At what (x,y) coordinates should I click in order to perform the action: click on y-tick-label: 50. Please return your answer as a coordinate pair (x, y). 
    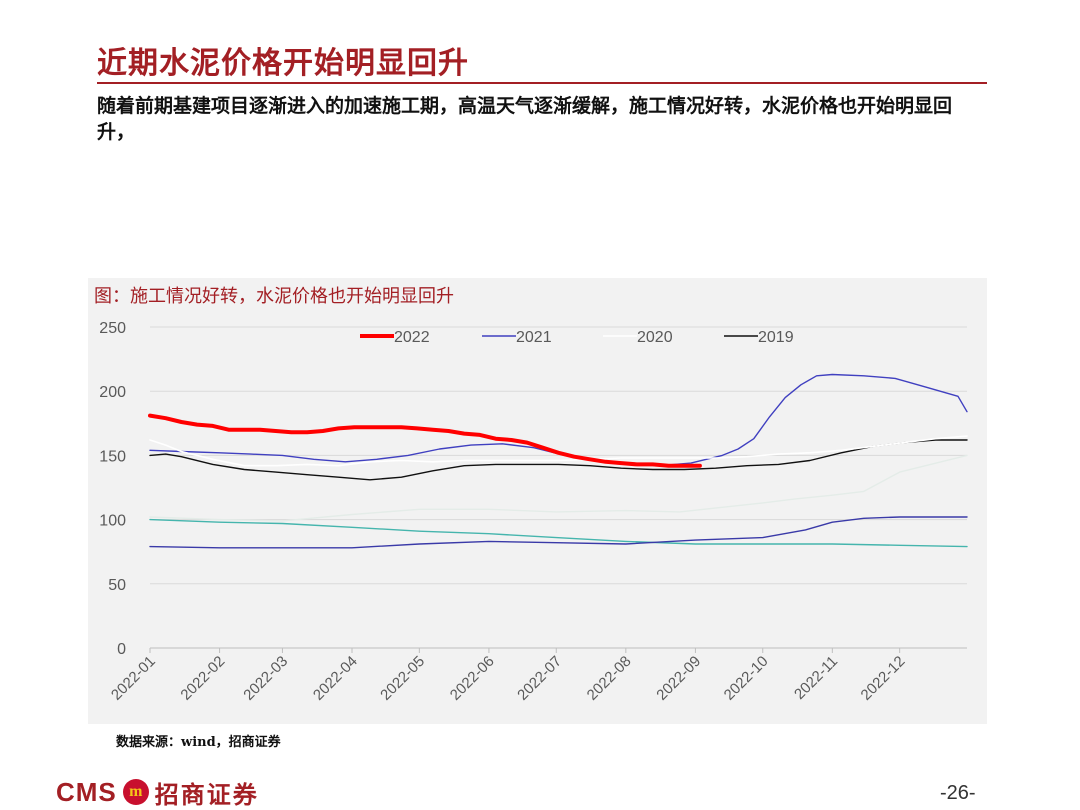
    Looking at the image, I should click on (117, 585).